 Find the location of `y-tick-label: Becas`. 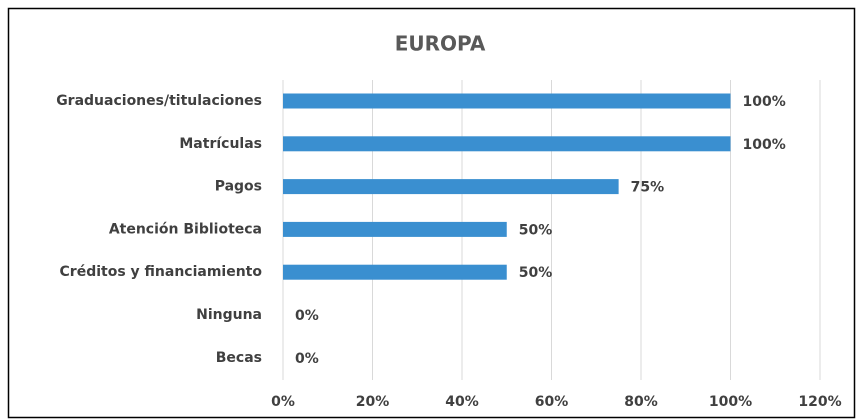

y-tick-label: Becas is located at coordinates (239, 358).